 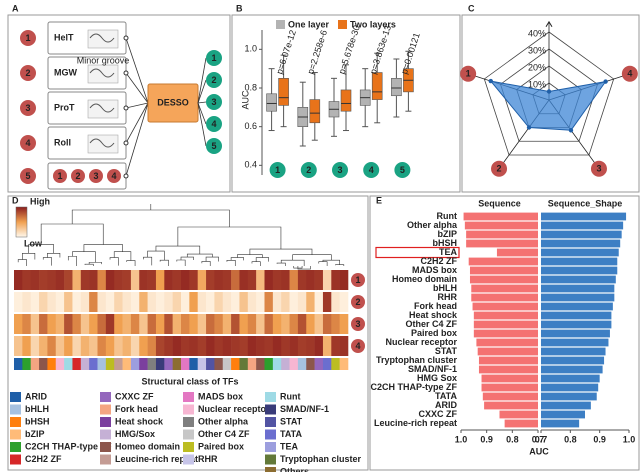 I want to click on legend-label: ARID, so click(x=36, y=396).